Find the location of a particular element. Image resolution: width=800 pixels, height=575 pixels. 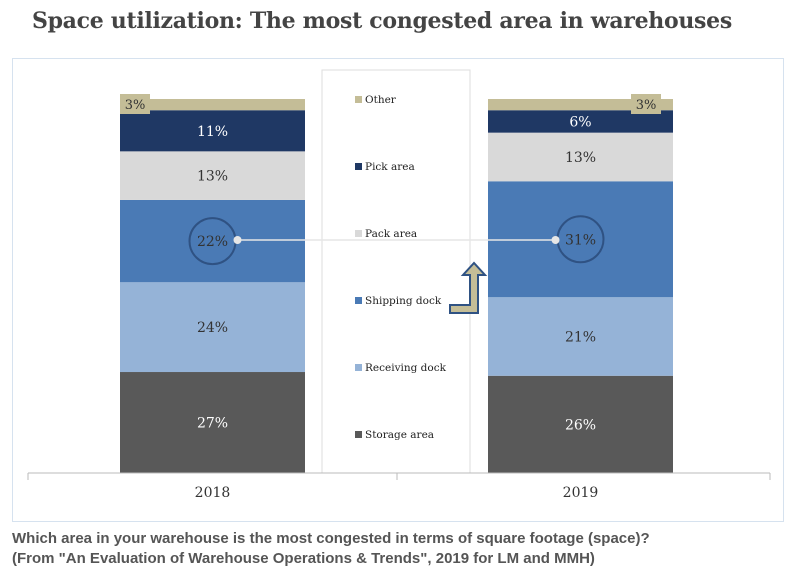

data-label: 26% is located at coordinates (580, 425).